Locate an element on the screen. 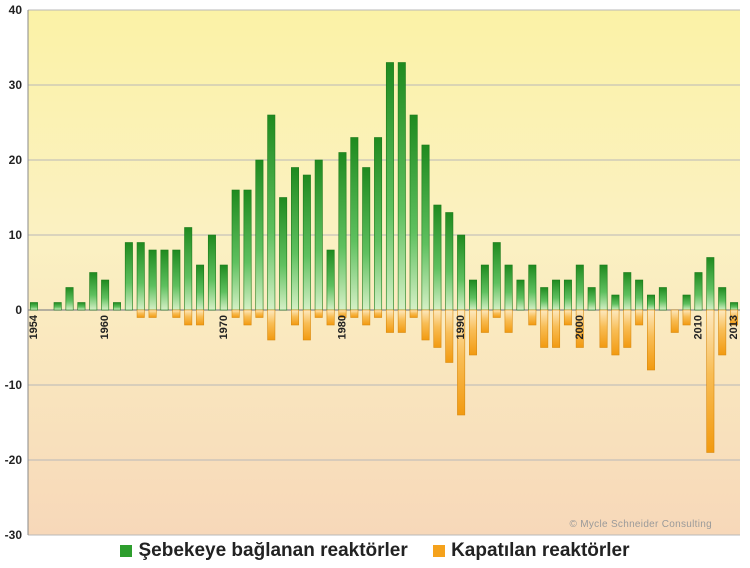  y-tick-label: -20 is located at coordinates (14, 460).